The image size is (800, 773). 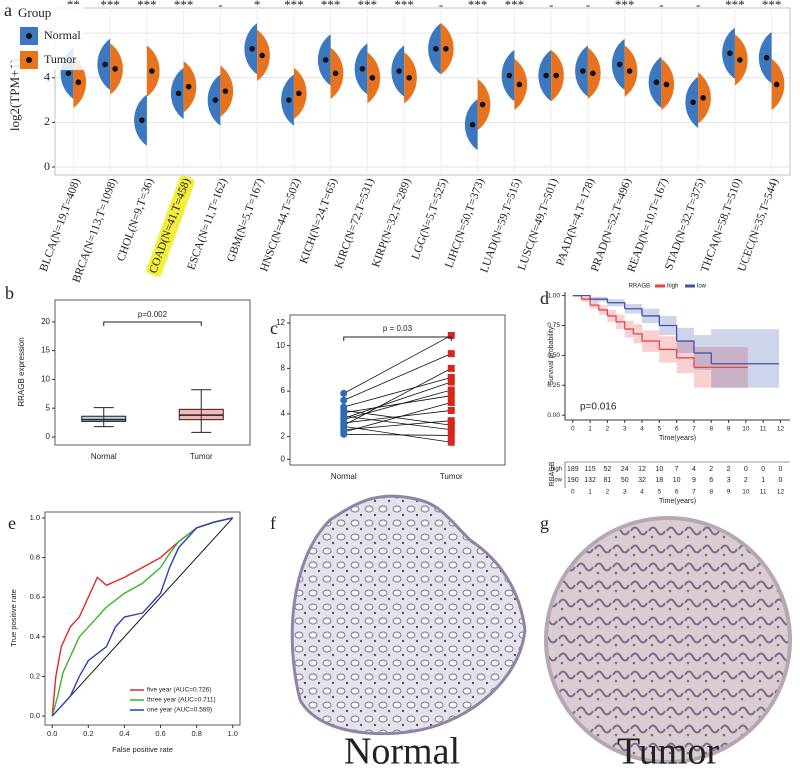 What do you see at coordinates (62, 35) in the screenshot?
I see `legend-label: Normal` at bounding box center [62, 35].